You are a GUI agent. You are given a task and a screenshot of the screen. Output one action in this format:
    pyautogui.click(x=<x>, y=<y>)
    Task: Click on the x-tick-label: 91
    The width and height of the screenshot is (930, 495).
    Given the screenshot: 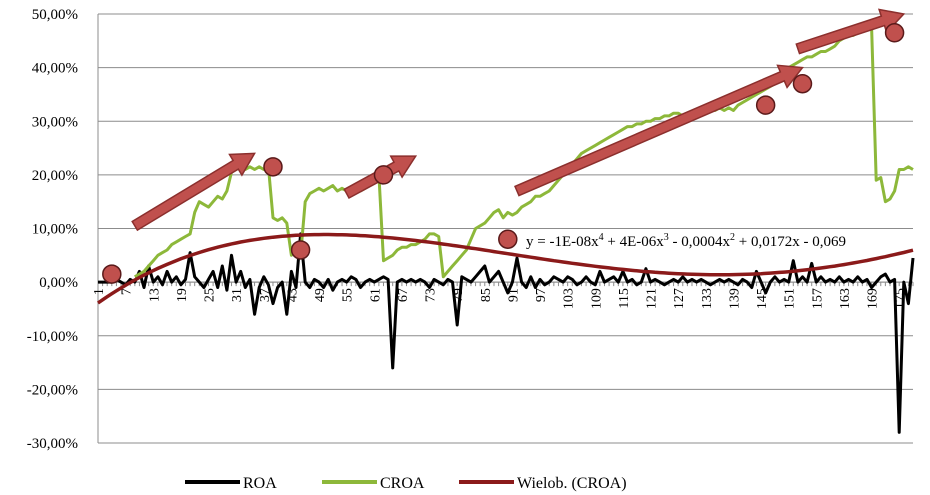 What is the action you would take?
    pyautogui.click(x=513, y=295)
    